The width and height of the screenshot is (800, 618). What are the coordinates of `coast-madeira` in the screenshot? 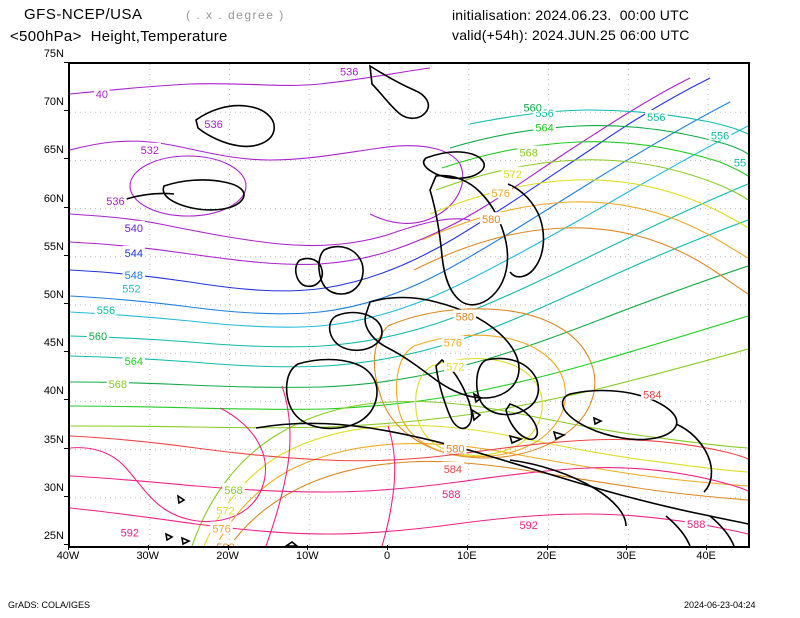 It's located at (181, 499).